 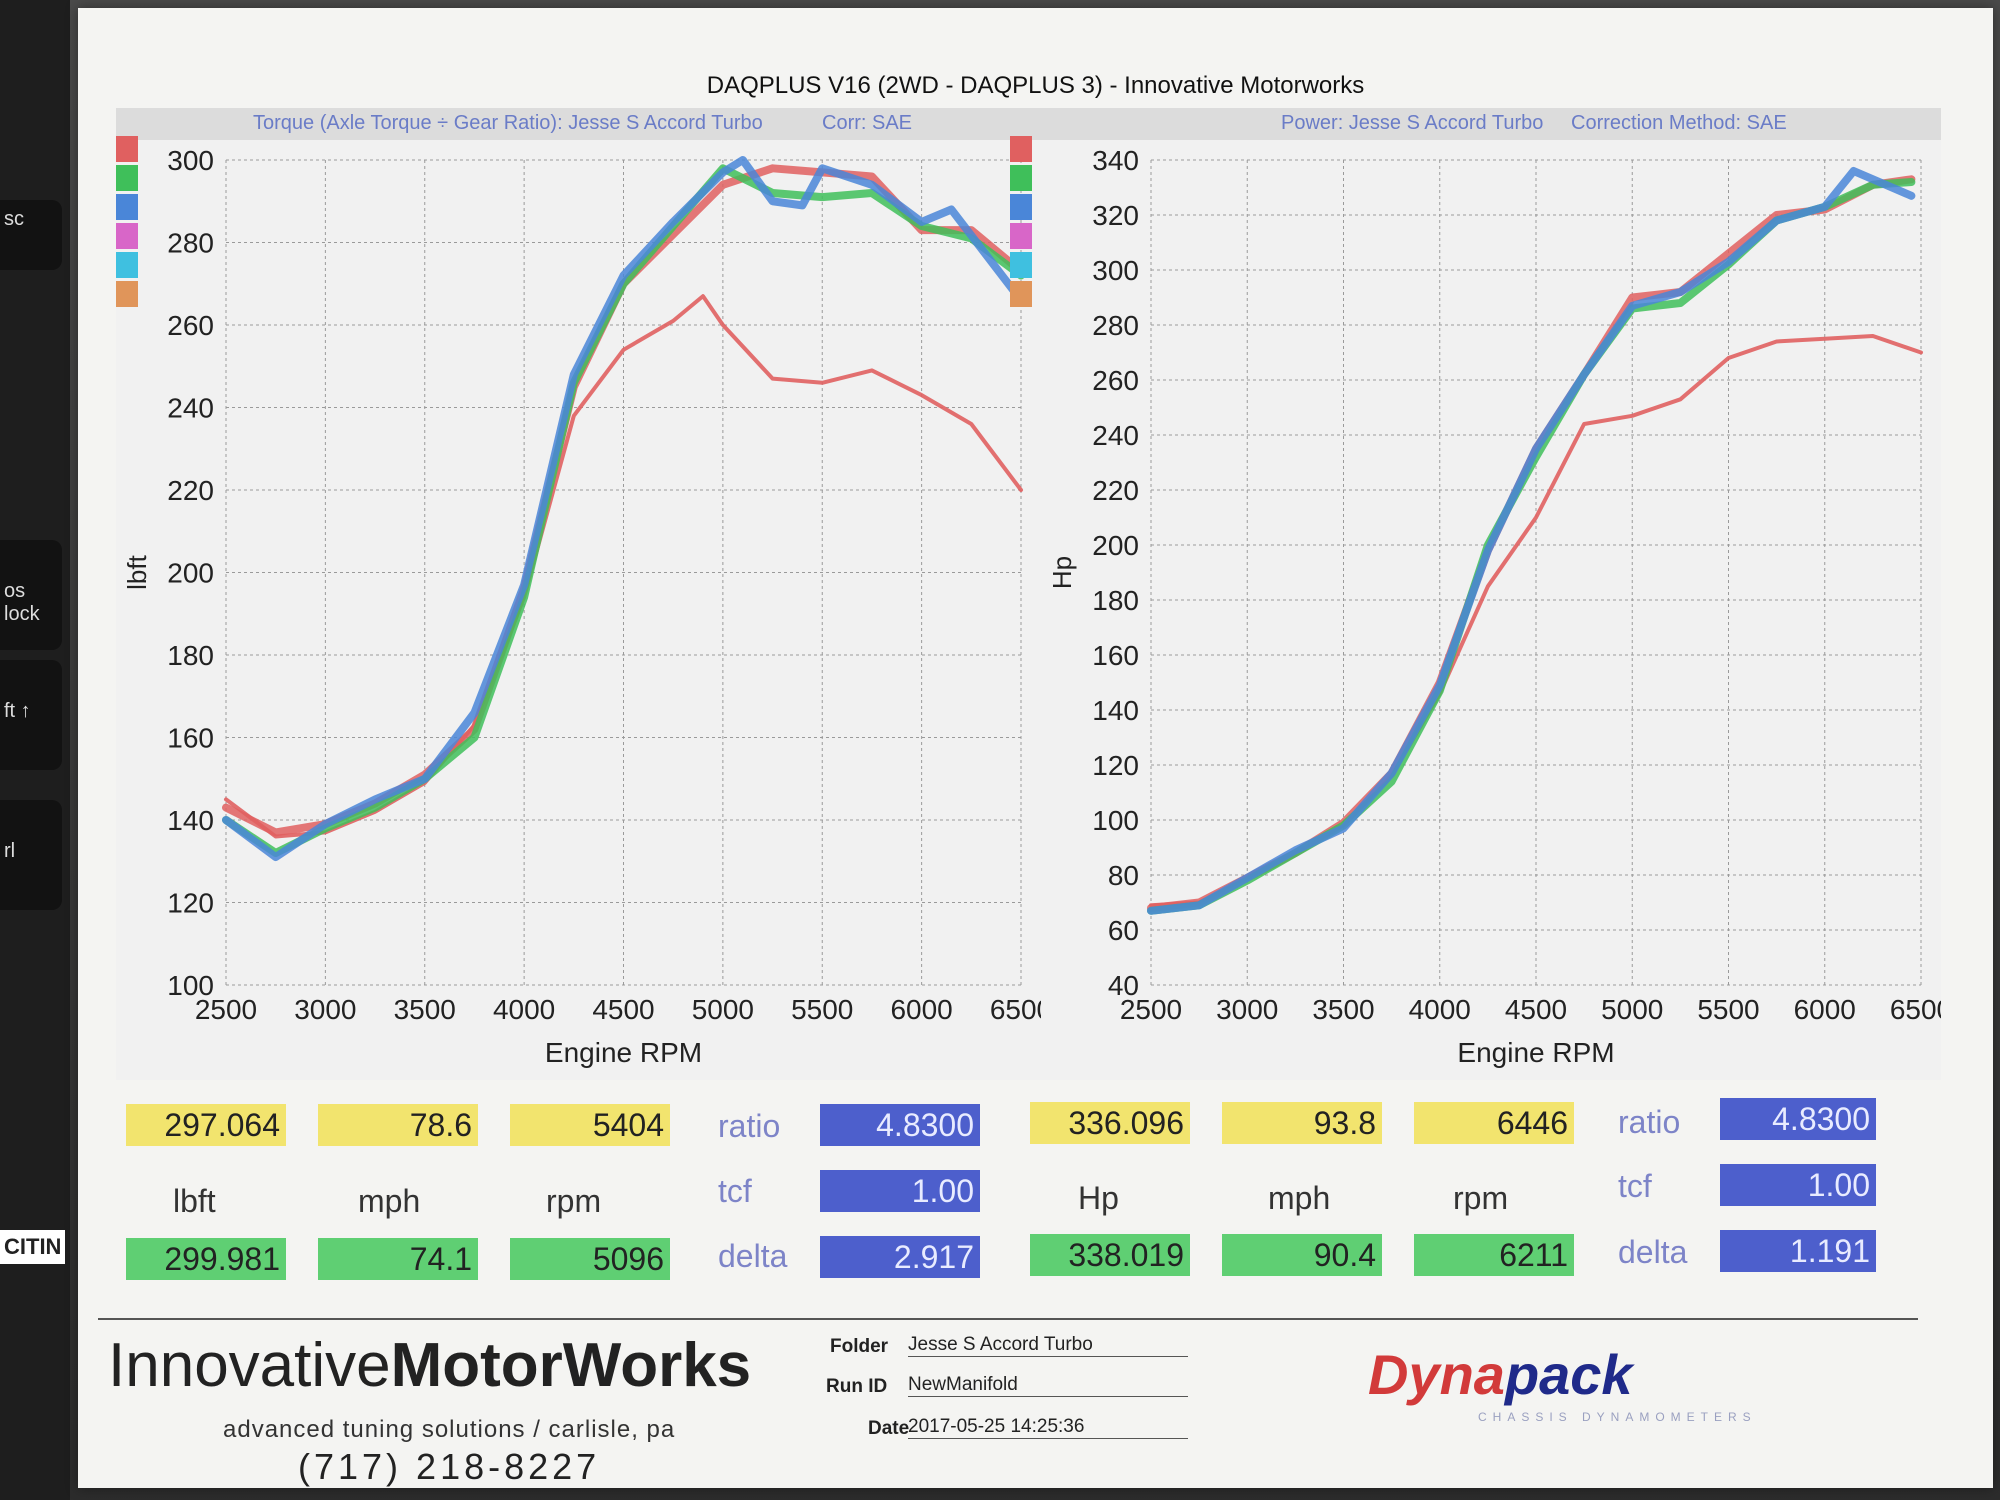 I want to click on date-value: 2017-05-25 14:25:36, so click(x=1048, y=1427).